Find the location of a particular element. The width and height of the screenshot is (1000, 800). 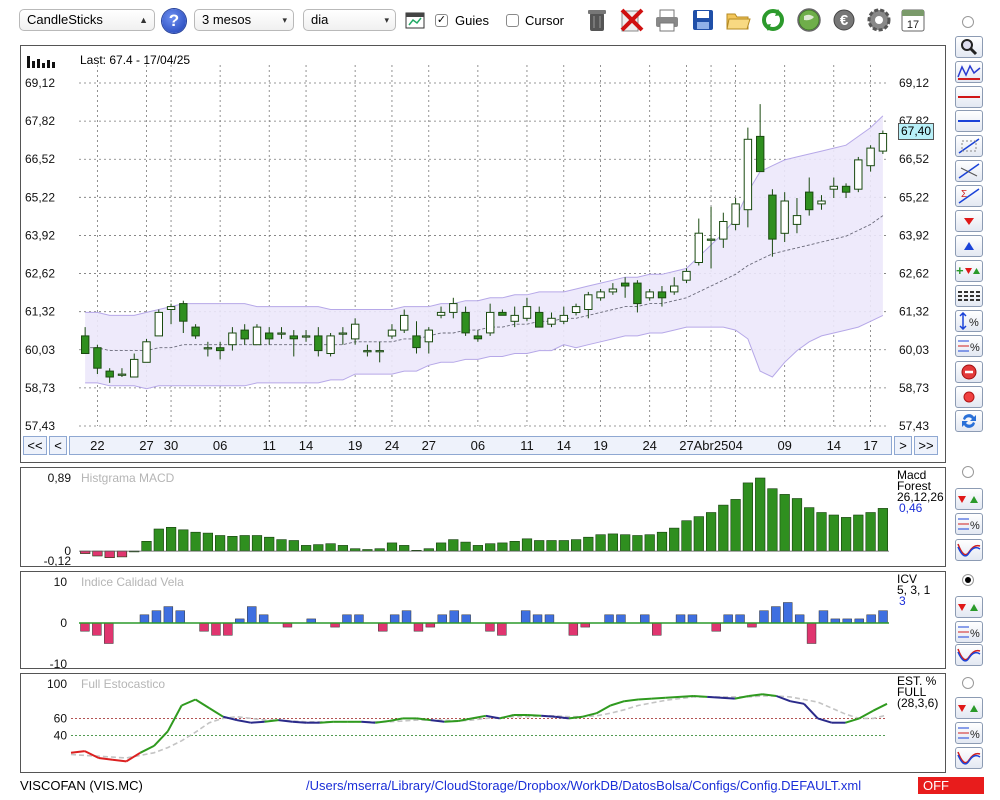

stoch-arrows-icon is located at coordinates (969, 708).